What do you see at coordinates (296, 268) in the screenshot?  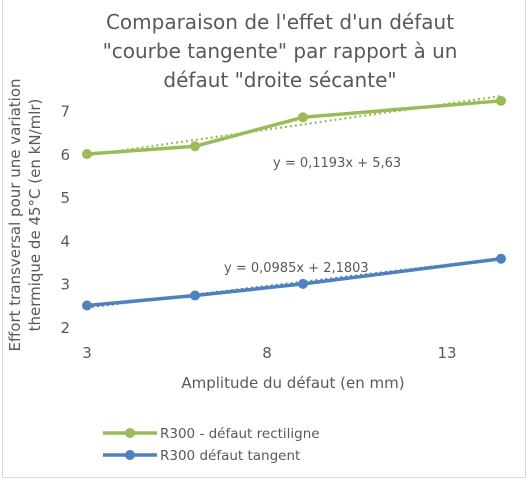 I see `trendline-equation-tangent: y = 0,0985x + 2,1803` at bounding box center [296, 268].